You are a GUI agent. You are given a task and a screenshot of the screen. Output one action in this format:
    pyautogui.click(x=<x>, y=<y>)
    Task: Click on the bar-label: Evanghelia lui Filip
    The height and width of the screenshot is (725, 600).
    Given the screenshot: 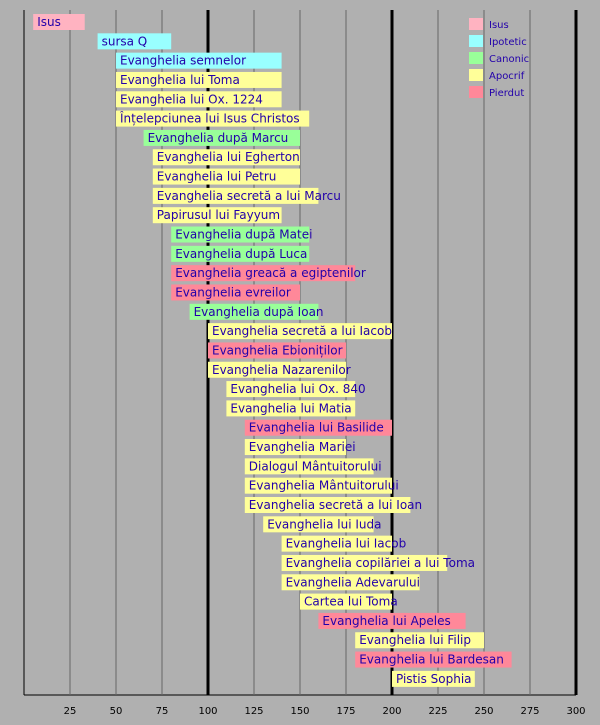 What is the action you would take?
    pyautogui.click(x=415, y=640)
    